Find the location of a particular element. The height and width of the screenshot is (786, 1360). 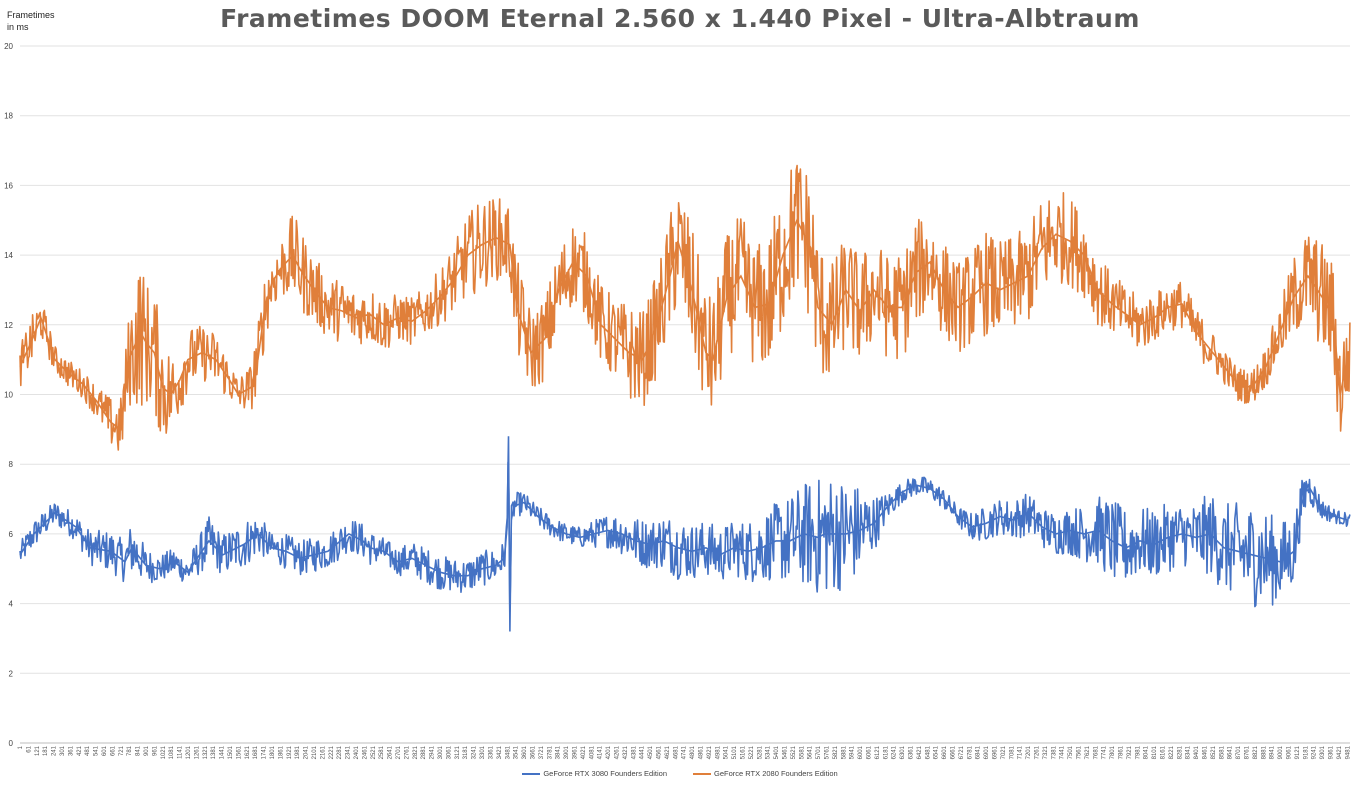

x-tick-label: 3361 is located at coordinates (491, 752).